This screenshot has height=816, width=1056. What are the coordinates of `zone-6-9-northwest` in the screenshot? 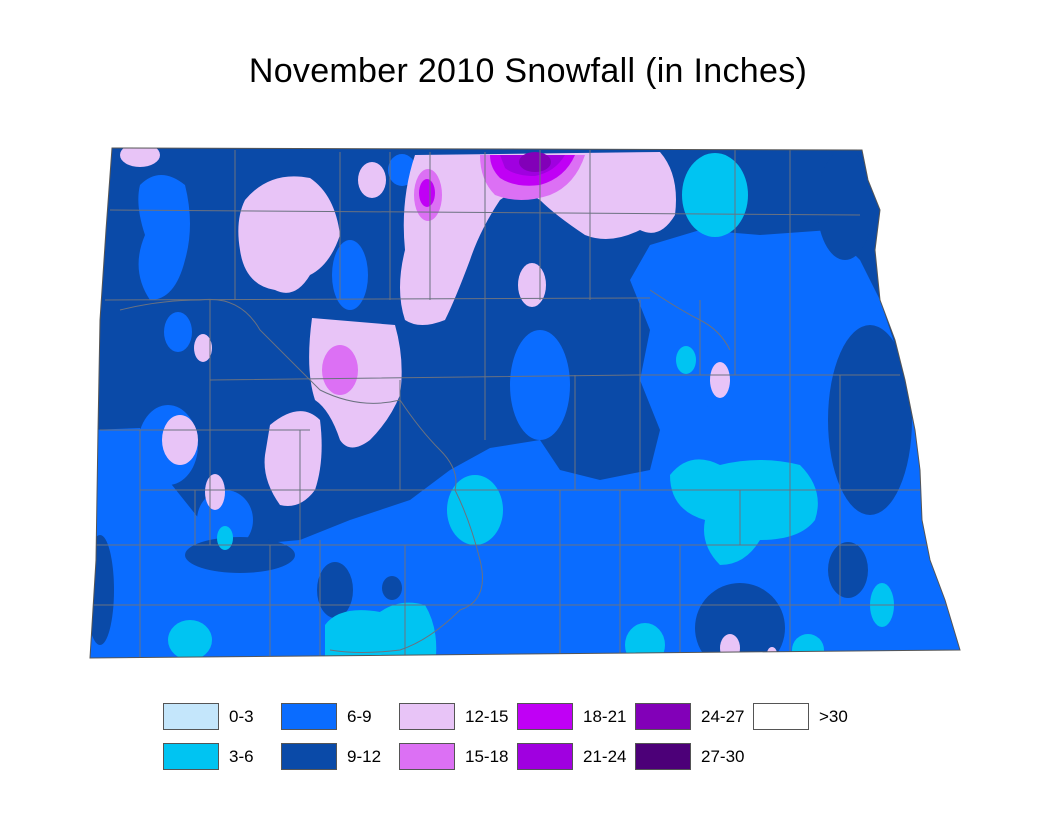 It's located at (164, 237).